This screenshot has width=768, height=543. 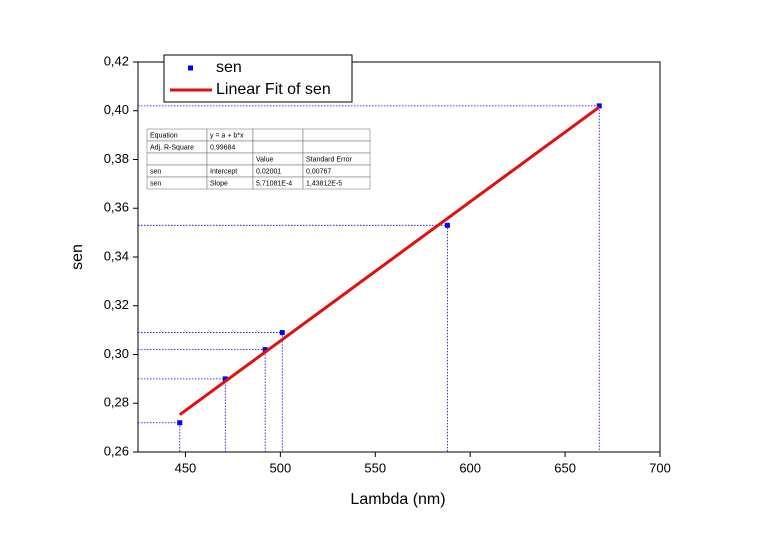 What do you see at coordinates (116, 450) in the screenshot?
I see `y-tick-label: 0,26` at bounding box center [116, 450].